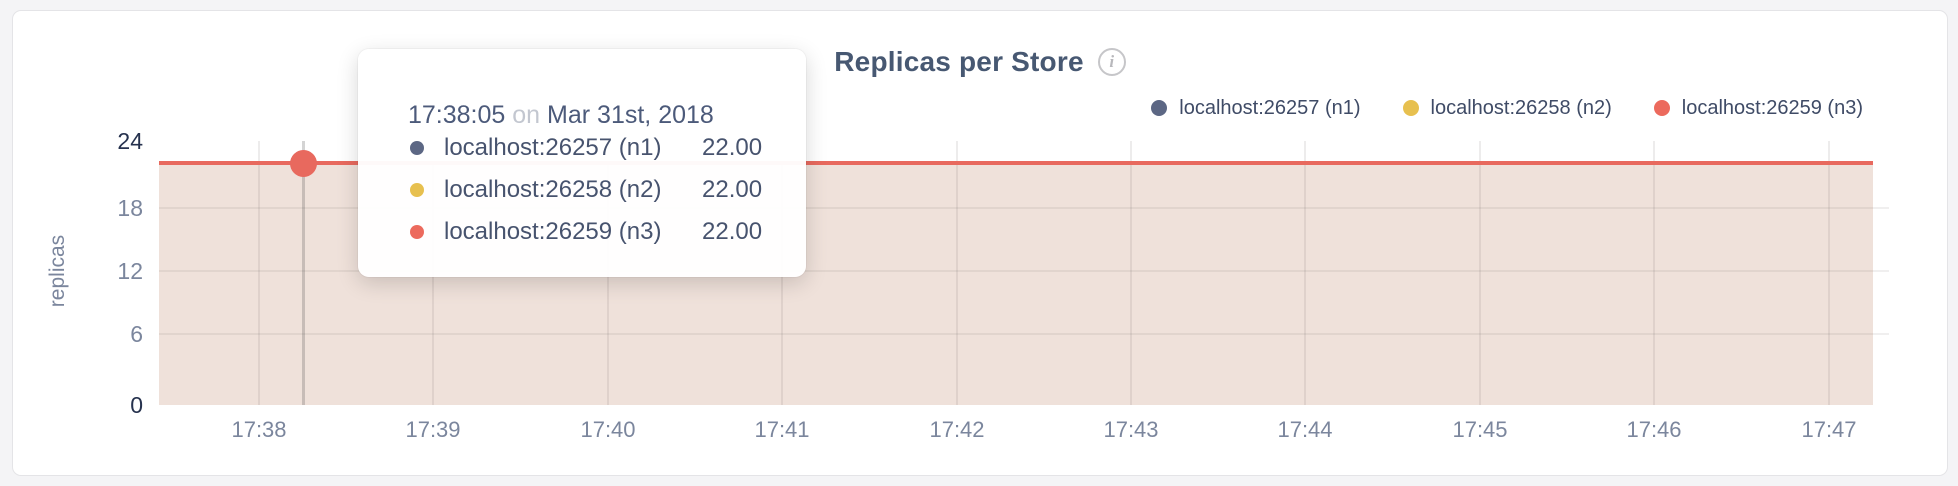 The image size is (1958, 486). Describe the element at coordinates (1016, 163) in the screenshot. I see `series-line-n3` at that location.